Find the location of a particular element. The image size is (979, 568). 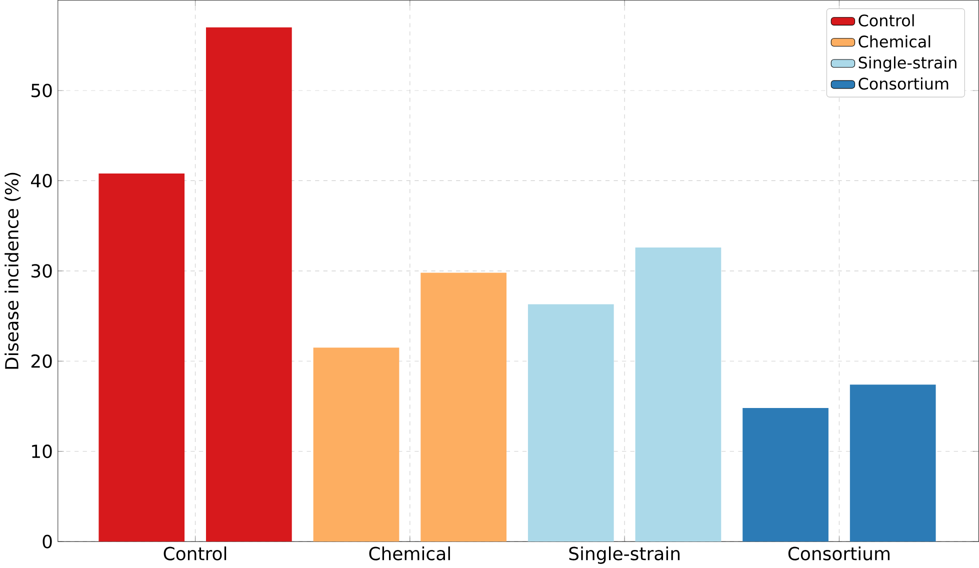

y-tick-label: 40 is located at coordinates (41, 181).